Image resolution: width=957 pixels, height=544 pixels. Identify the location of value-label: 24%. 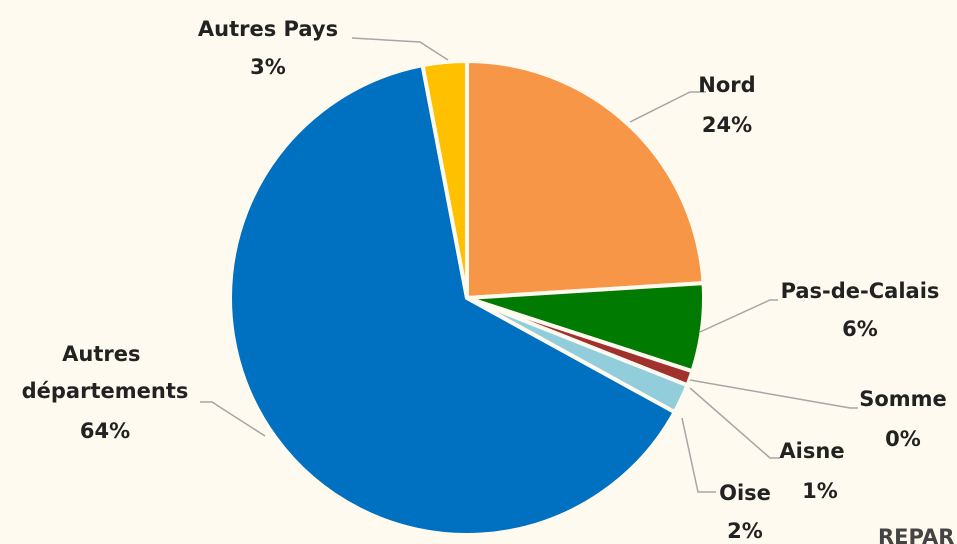
(727, 125).